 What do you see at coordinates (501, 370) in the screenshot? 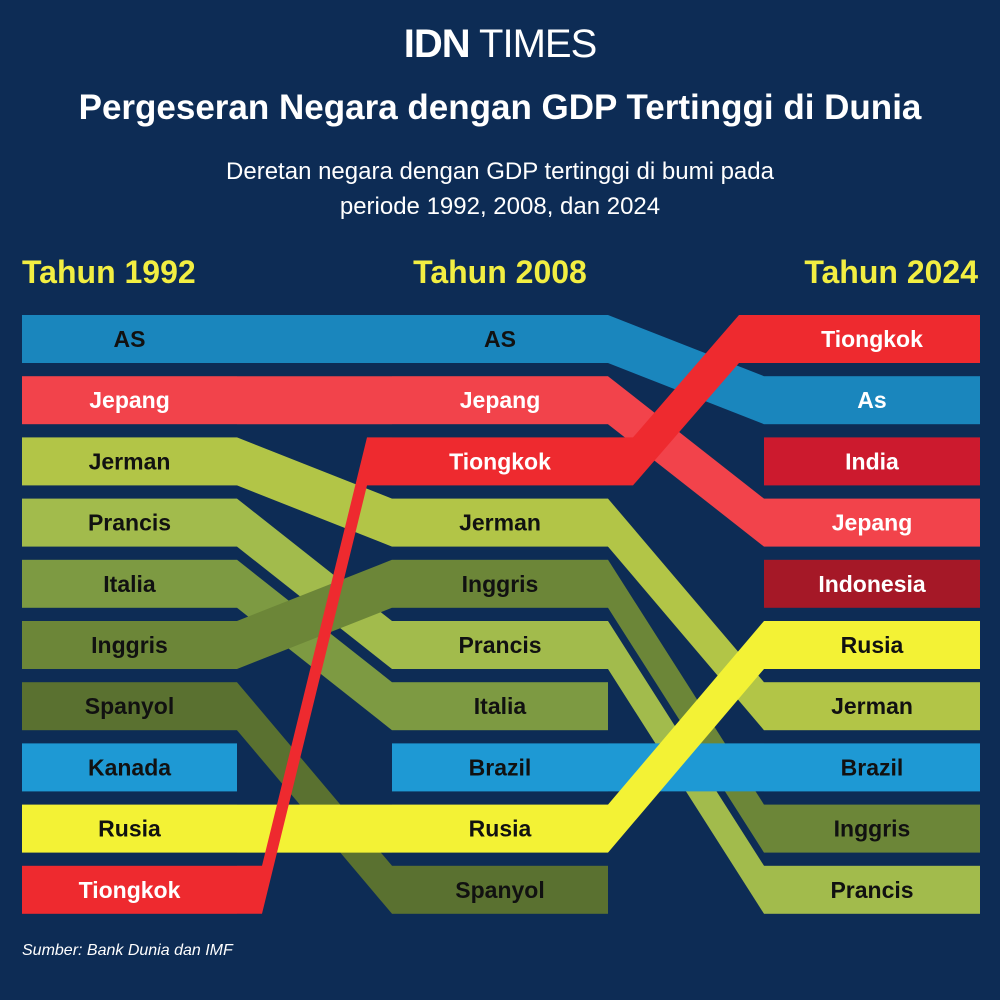
I see `series-as: AS AS As` at bounding box center [501, 370].